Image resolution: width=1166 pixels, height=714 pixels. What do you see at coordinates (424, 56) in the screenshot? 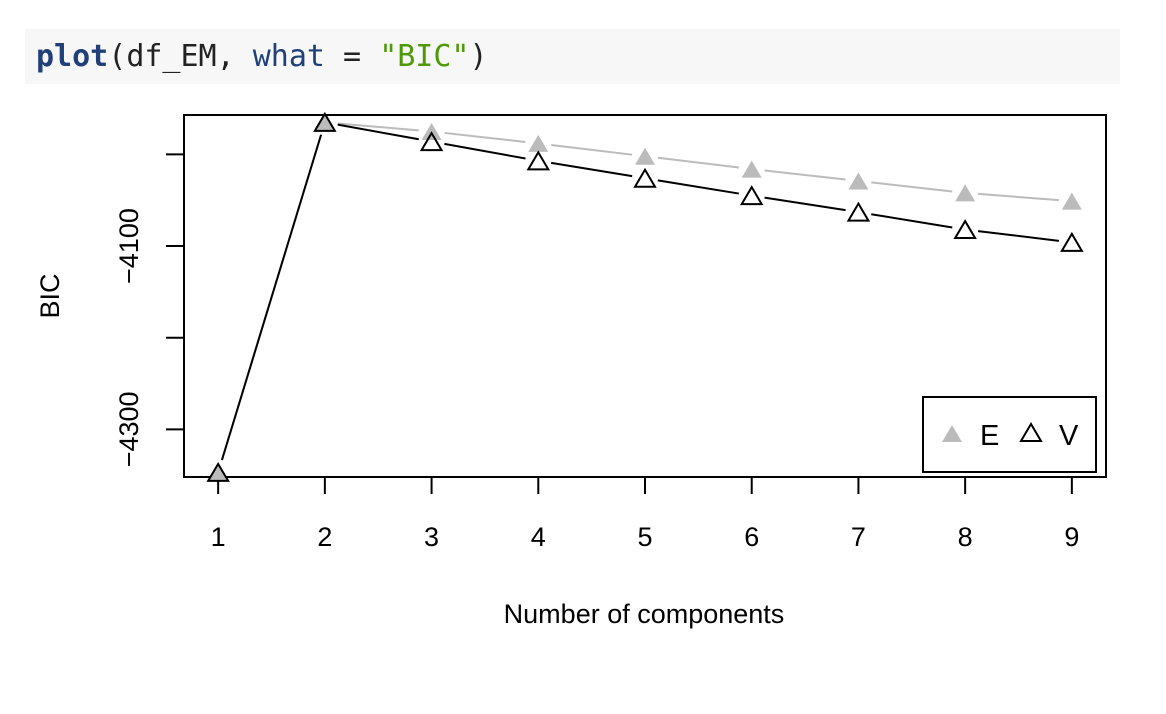
I see `code-string-value: "BIC"` at bounding box center [424, 56].